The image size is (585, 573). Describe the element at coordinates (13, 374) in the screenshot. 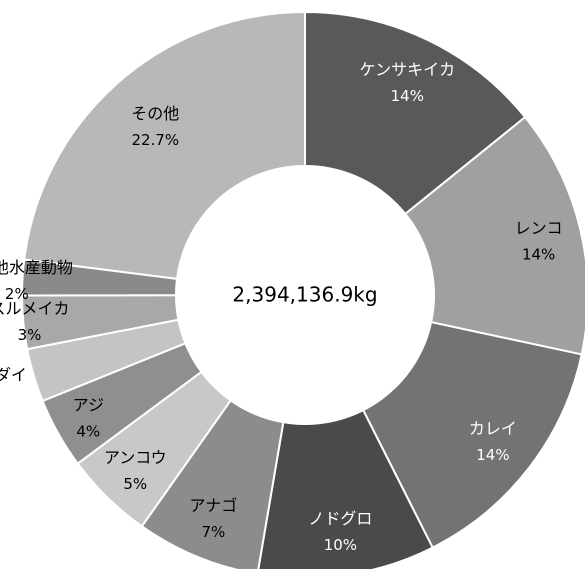

I see `slice-name-label: マダイ` at that location.